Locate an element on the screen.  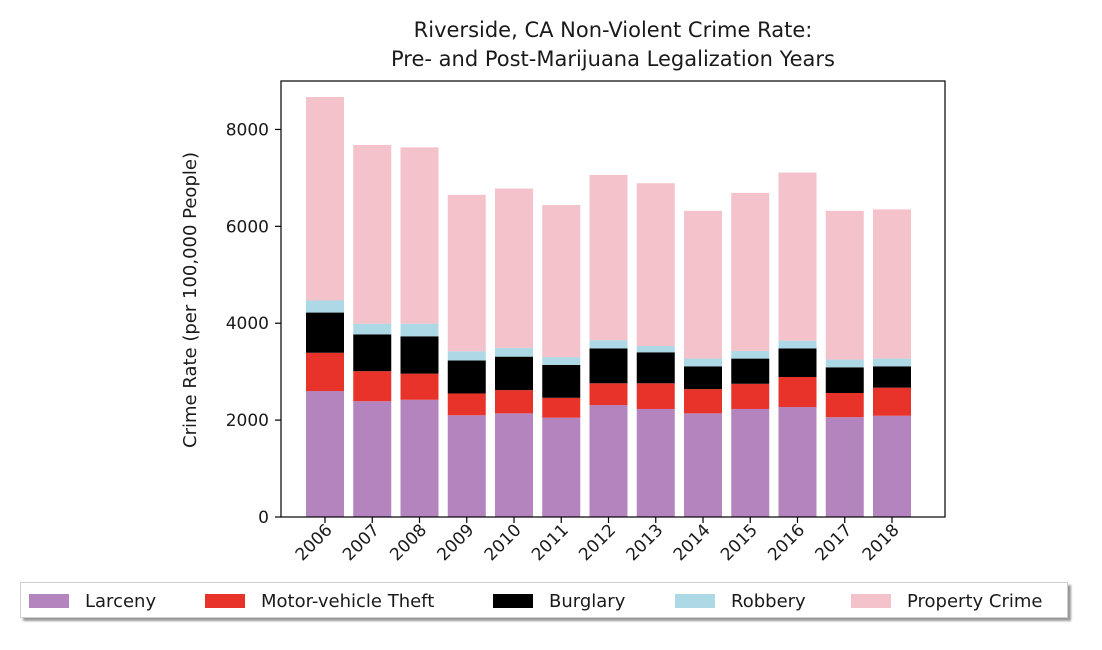
bar-robbery-2015 is located at coordinates (750, 354).